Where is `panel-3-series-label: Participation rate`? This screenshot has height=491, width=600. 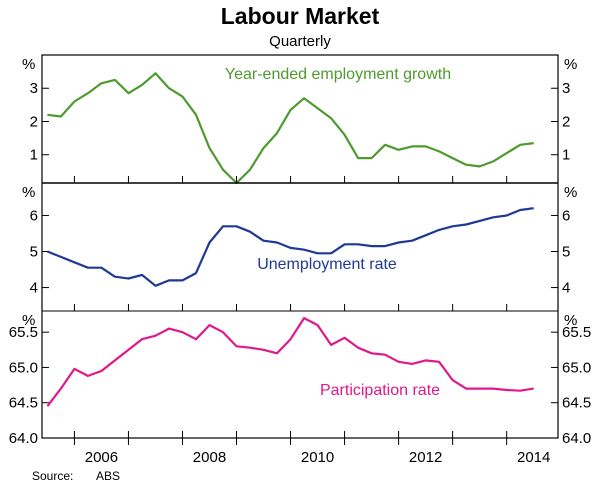
panel-3-series-label: Participation rate is located at coordinates (380, 390).